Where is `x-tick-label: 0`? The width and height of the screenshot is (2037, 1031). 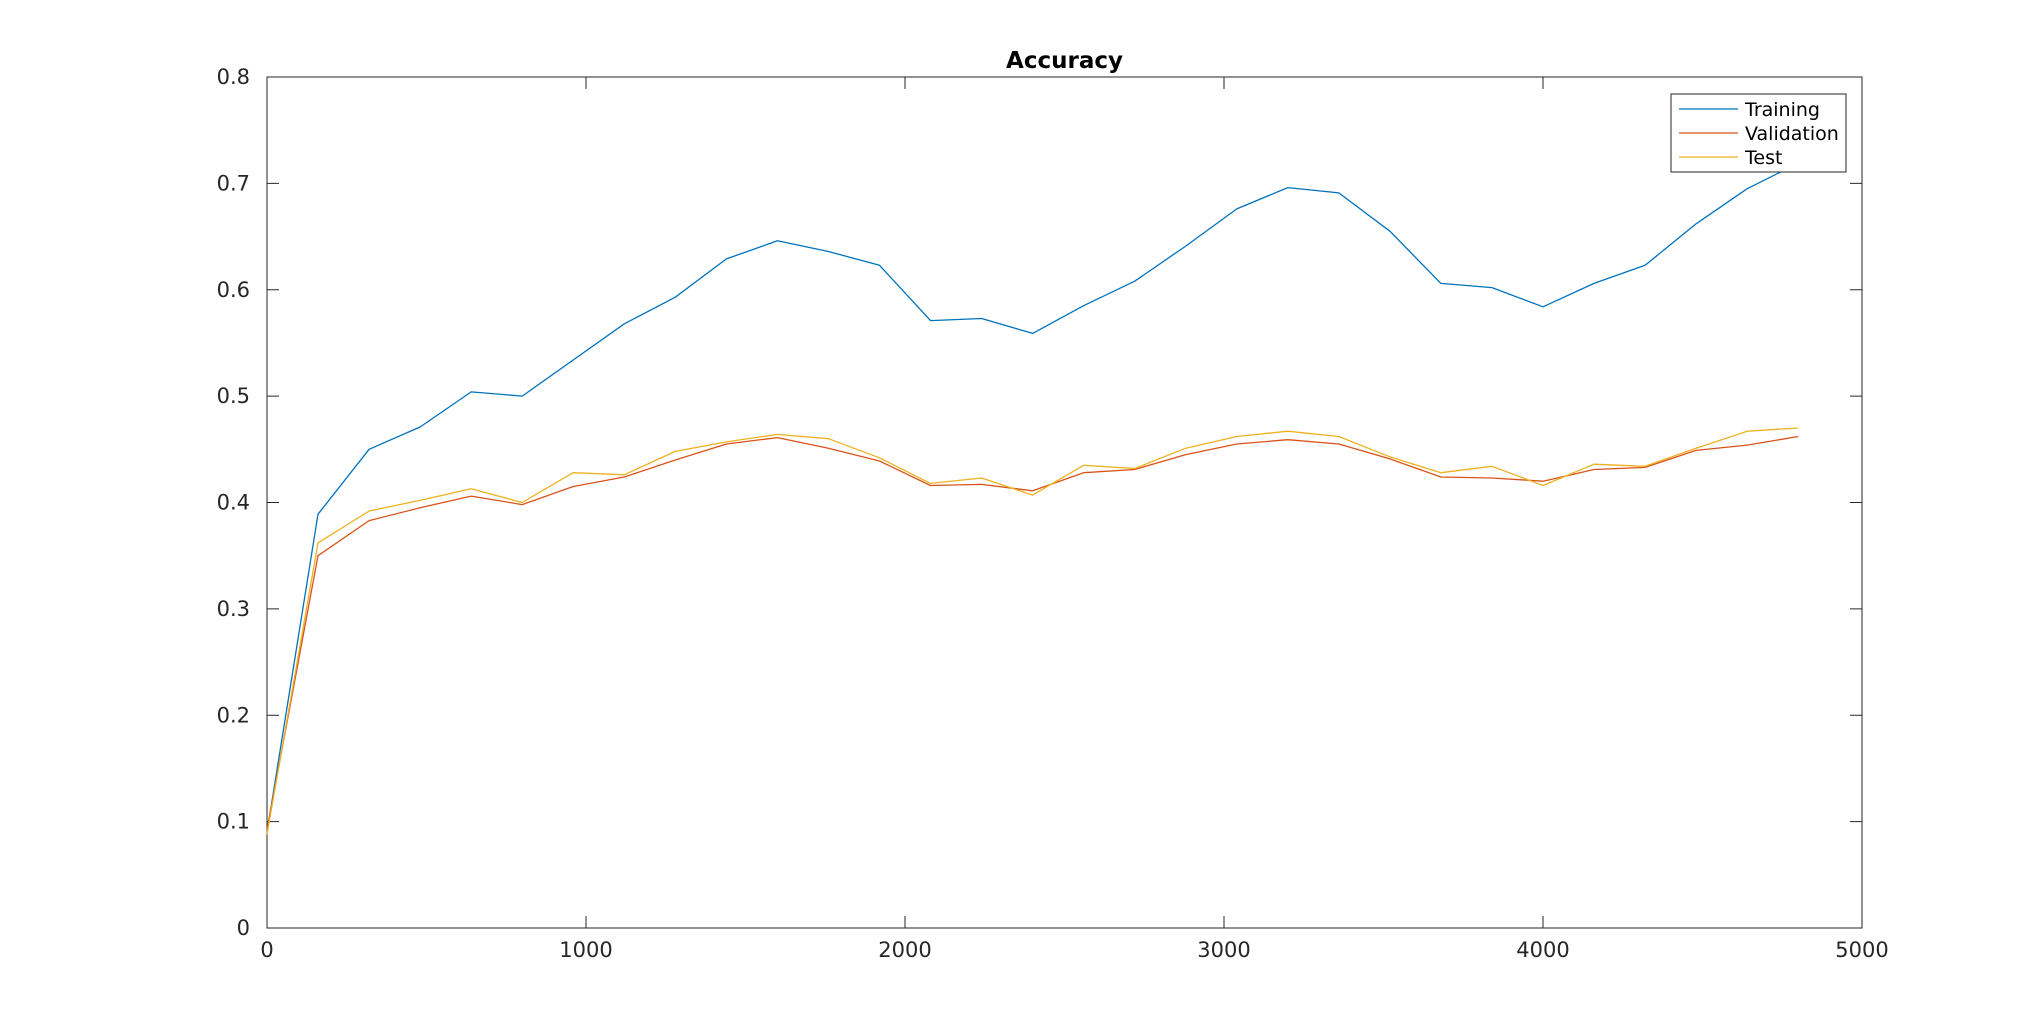
x-tick-label: 0 is located at coordinates (266, 950).